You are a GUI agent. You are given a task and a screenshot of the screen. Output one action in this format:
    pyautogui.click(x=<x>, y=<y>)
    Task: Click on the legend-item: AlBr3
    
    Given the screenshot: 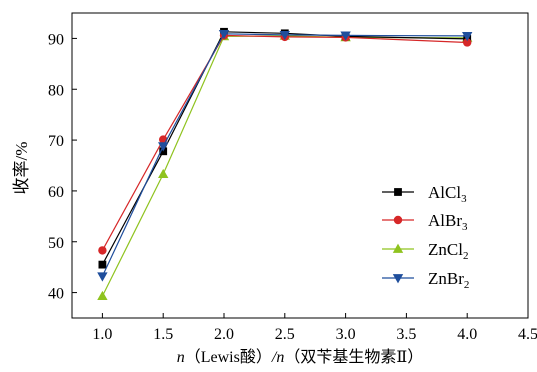 What is the action you would take?
    pyautogui.click(x=425, y=222)
    